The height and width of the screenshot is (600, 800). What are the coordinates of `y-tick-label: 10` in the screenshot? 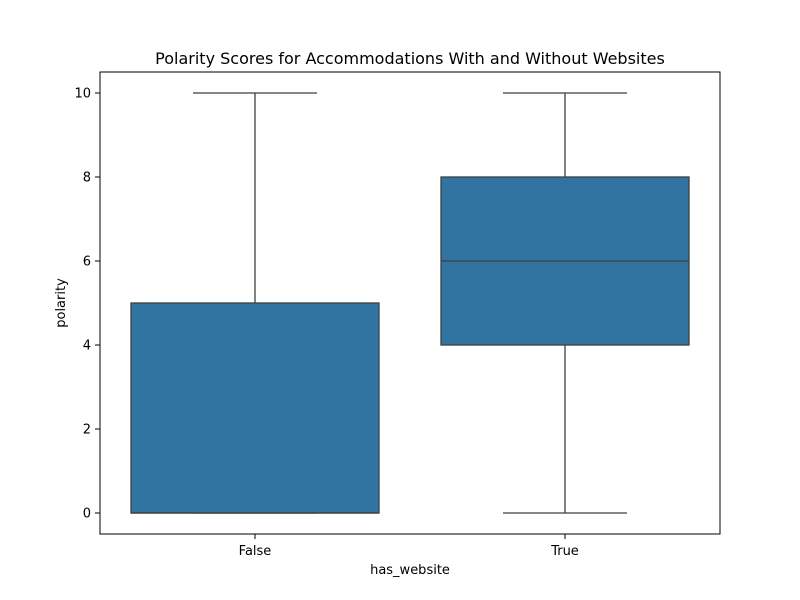 It's located at (82, 94).